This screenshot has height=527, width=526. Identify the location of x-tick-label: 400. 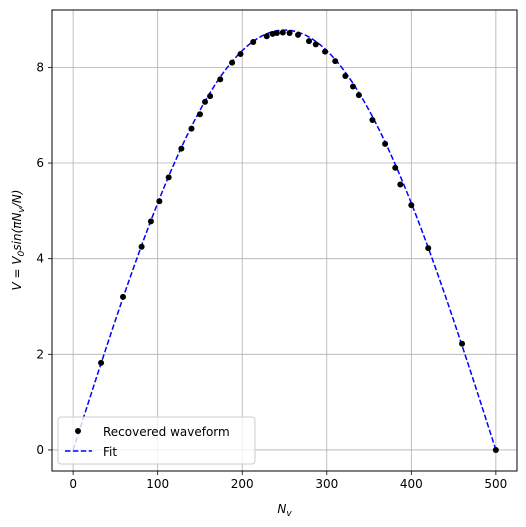
(411, 484).